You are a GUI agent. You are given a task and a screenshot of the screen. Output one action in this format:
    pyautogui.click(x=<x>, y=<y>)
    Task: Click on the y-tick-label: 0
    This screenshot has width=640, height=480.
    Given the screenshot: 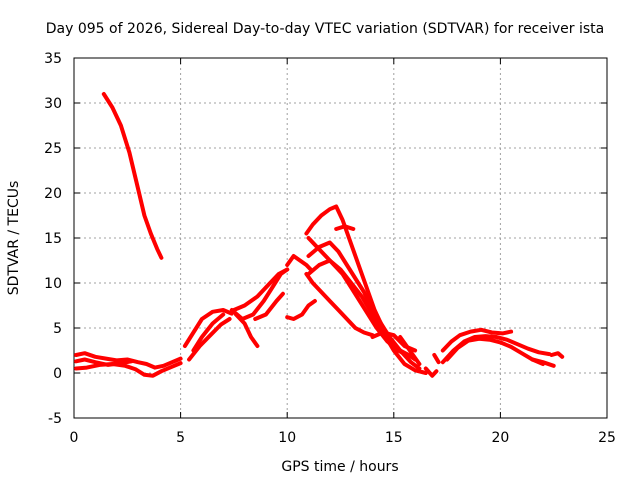 What is the action you would take?
    pyautogui.click(x=57, y=374)
    